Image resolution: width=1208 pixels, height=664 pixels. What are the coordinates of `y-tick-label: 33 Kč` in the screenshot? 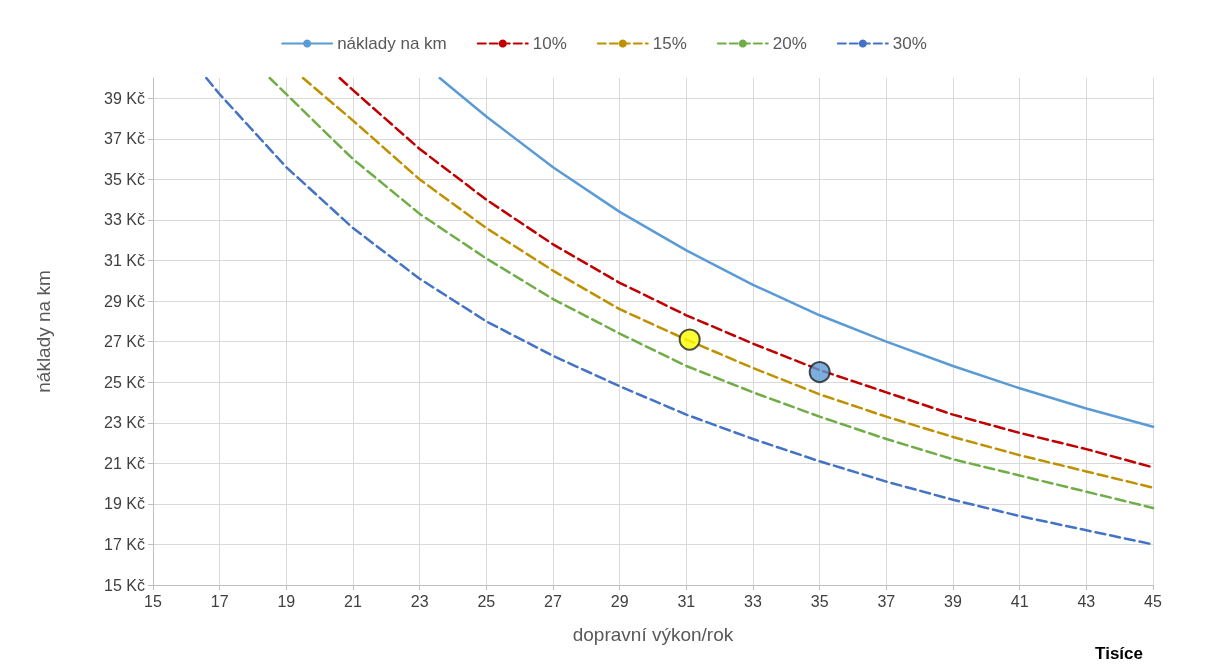 It's located at (124, 220).